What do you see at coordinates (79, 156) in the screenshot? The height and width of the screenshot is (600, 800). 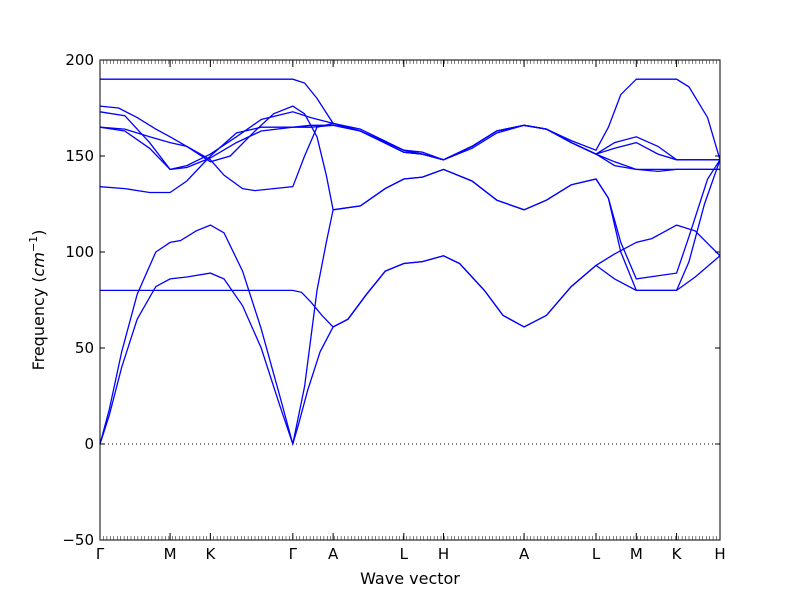 I see `y-tick-label: 150` at bounding box center [79, 156].